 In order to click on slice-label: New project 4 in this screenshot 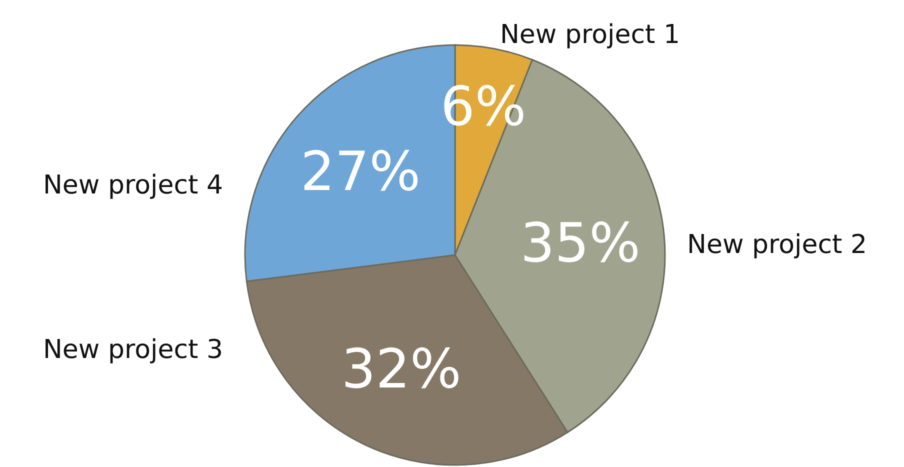, I will do `click(132, 185)`.